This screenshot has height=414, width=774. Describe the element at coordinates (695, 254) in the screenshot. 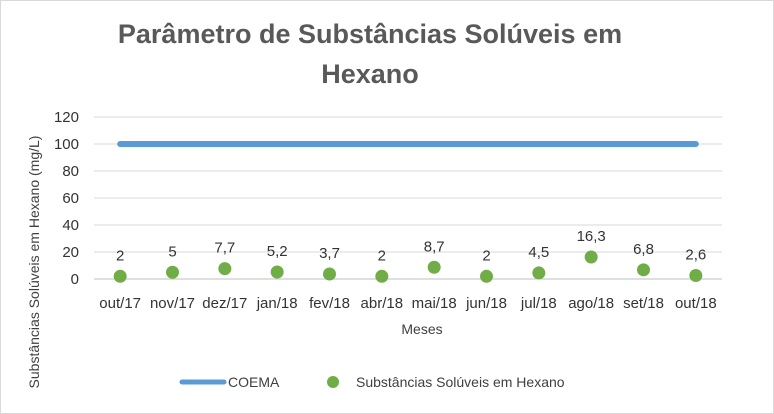

I see `data-label: 2,6` at that location.